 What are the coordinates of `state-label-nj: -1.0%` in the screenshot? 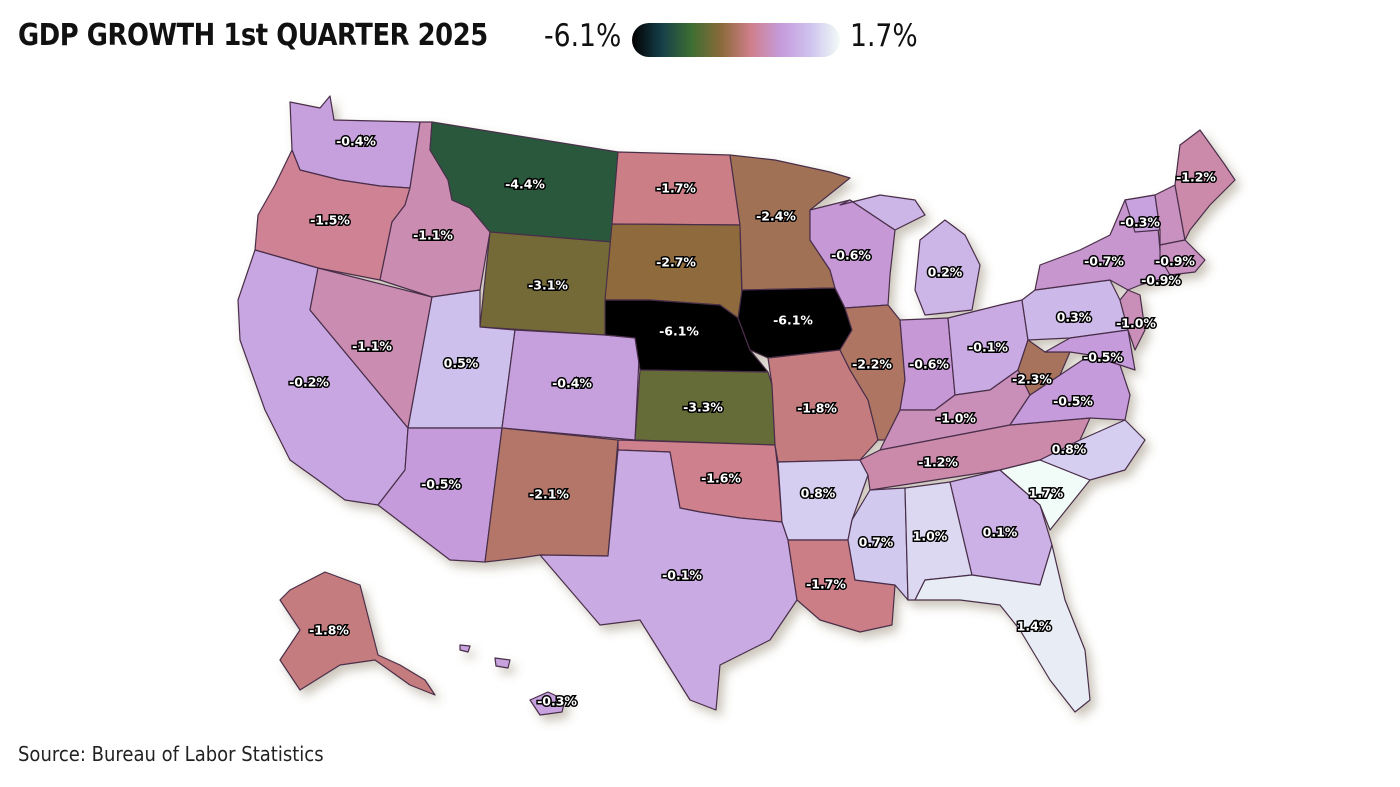 It's located at (1136, 323).